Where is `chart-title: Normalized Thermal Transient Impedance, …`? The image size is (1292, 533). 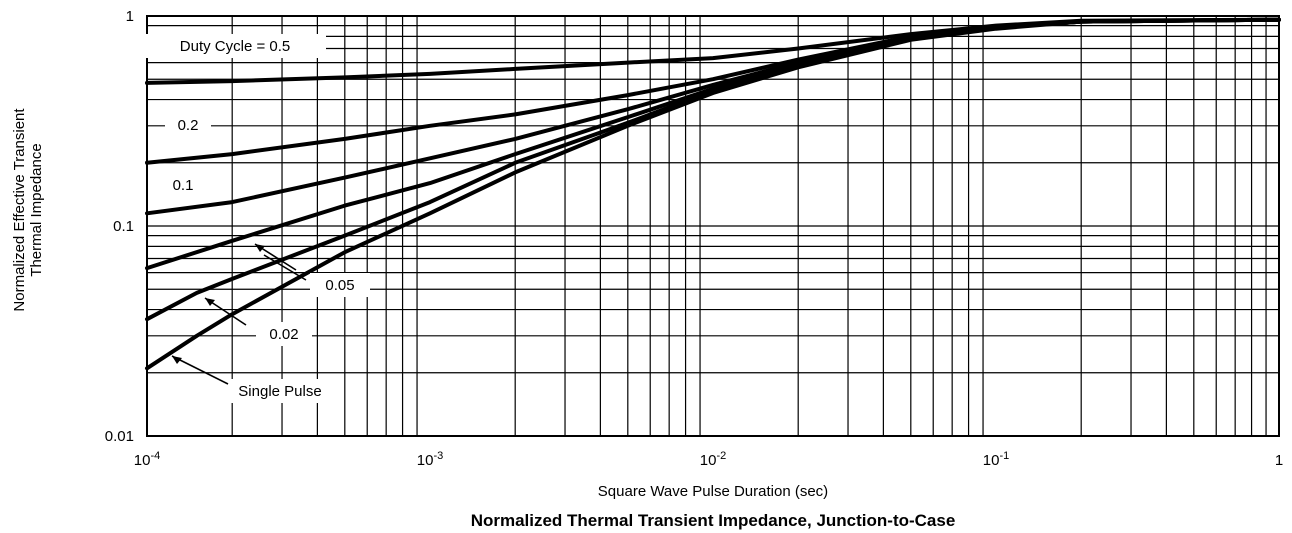
chart-title: Normalized Thermal Transient Impedance, … is located at coordinates (713, 520).